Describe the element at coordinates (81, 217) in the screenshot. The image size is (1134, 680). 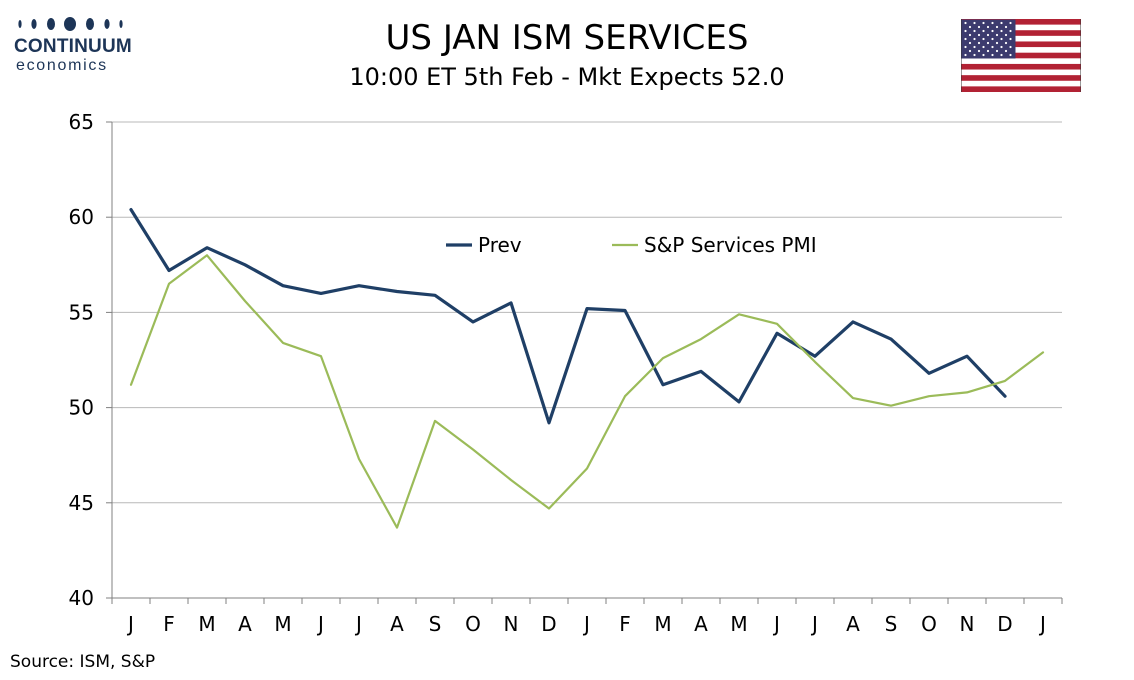
I see `y-tick-label: 60` at that location.